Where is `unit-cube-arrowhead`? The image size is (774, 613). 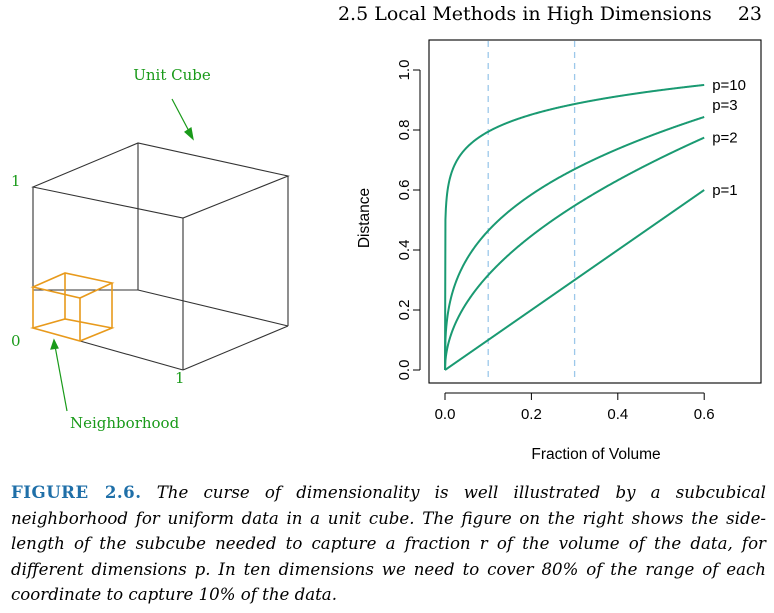
unit-cube-arrowhead is located at coordinates (189, 133).